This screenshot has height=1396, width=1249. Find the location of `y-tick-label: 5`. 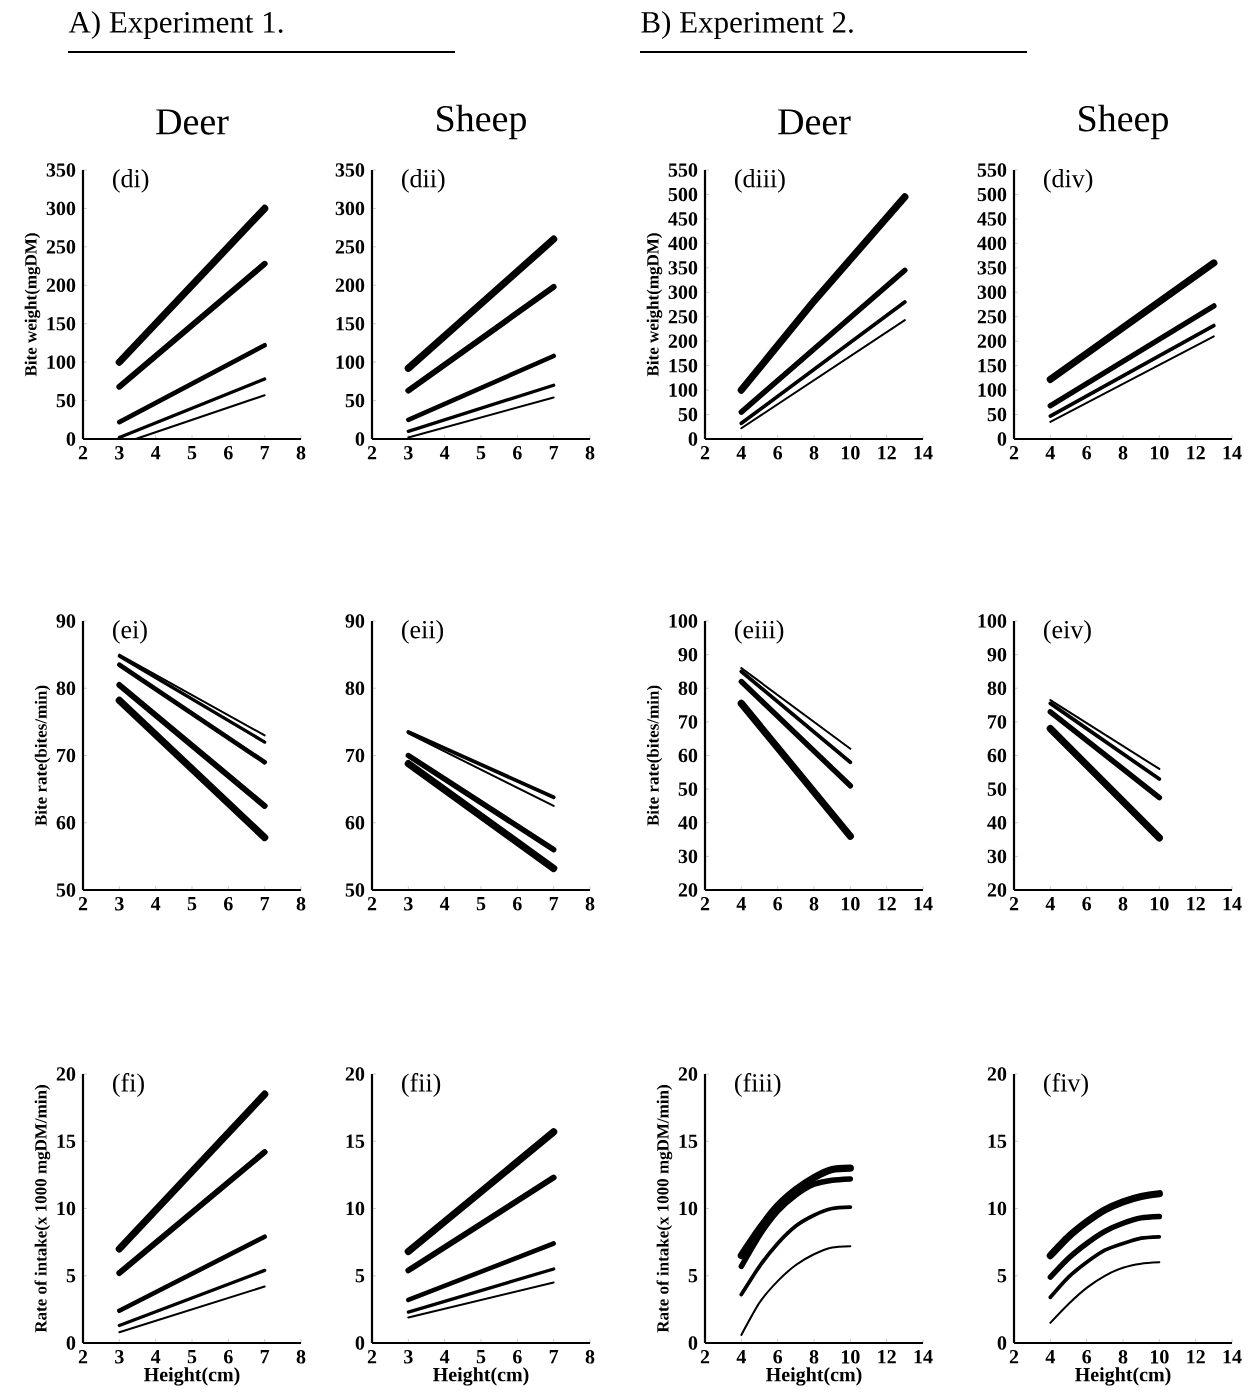

y-tick-label: 5 is located at coordinates (693, 1276).